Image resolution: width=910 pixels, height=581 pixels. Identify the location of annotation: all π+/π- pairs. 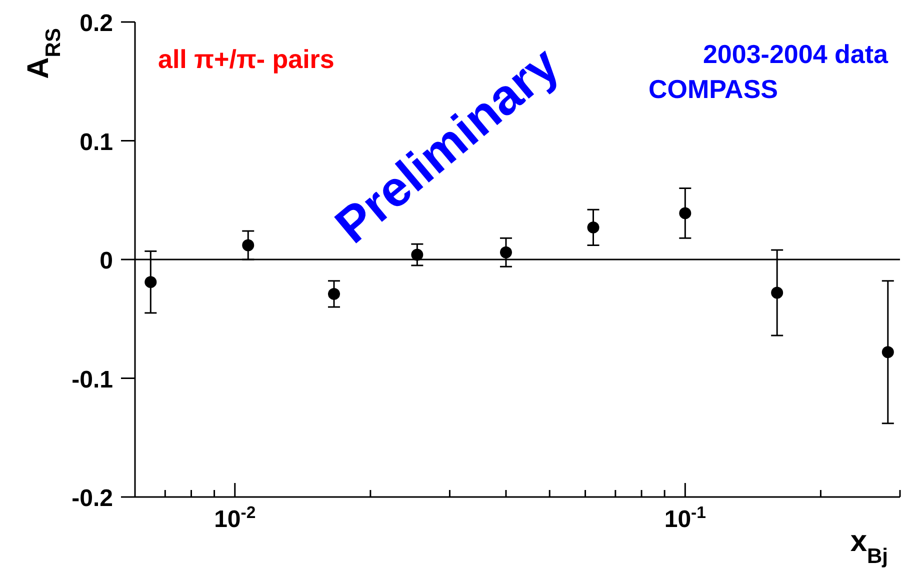
(246, 59).